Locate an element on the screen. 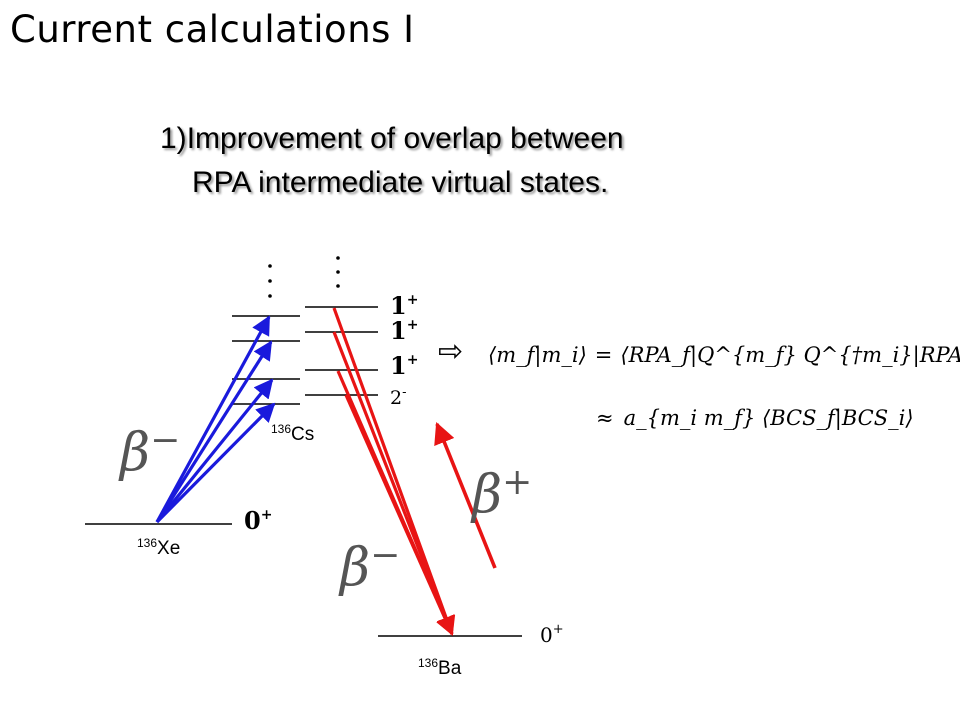 This screenshot has width=960, height=720. cs-state-2-label: 1+ is located at coordinates (404, 330).